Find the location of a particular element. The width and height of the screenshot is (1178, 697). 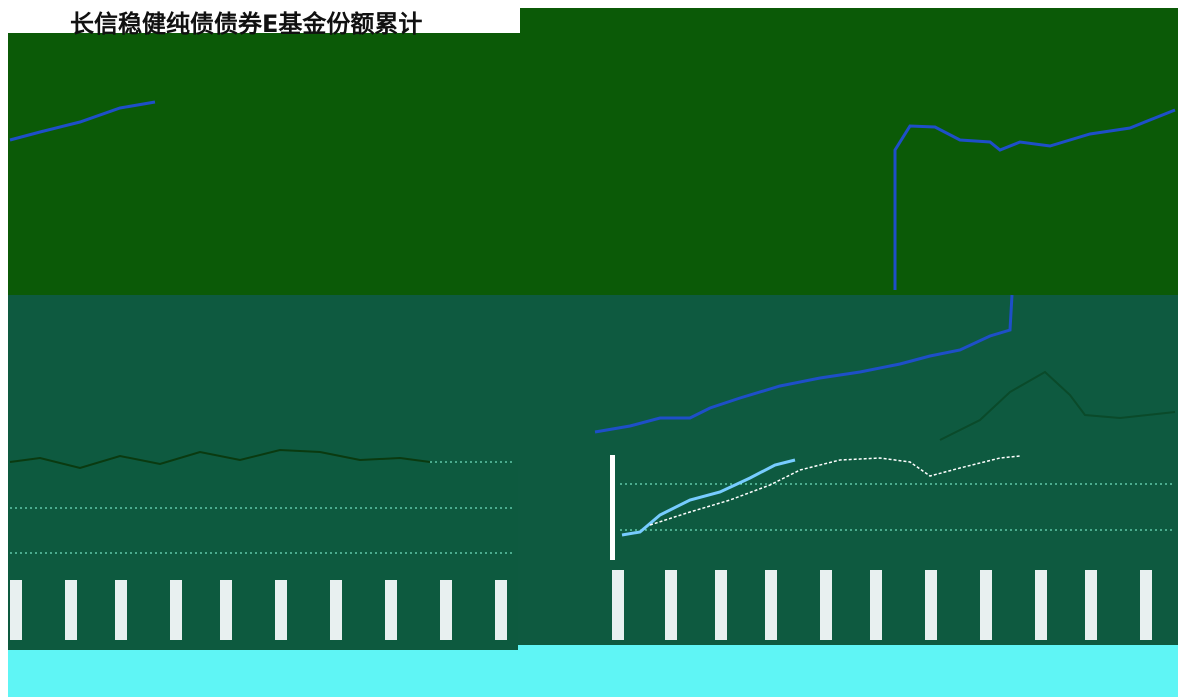

dotted-guides is located at coordinates (592, 507).